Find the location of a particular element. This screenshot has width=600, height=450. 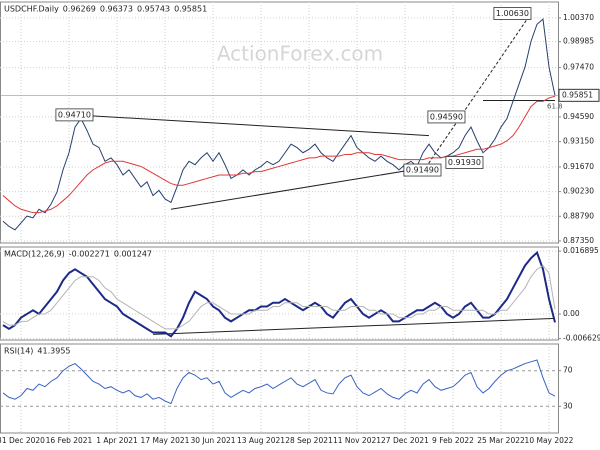

x-tick-label: 11 Nov 2021 is located at coordinates (357, 440).